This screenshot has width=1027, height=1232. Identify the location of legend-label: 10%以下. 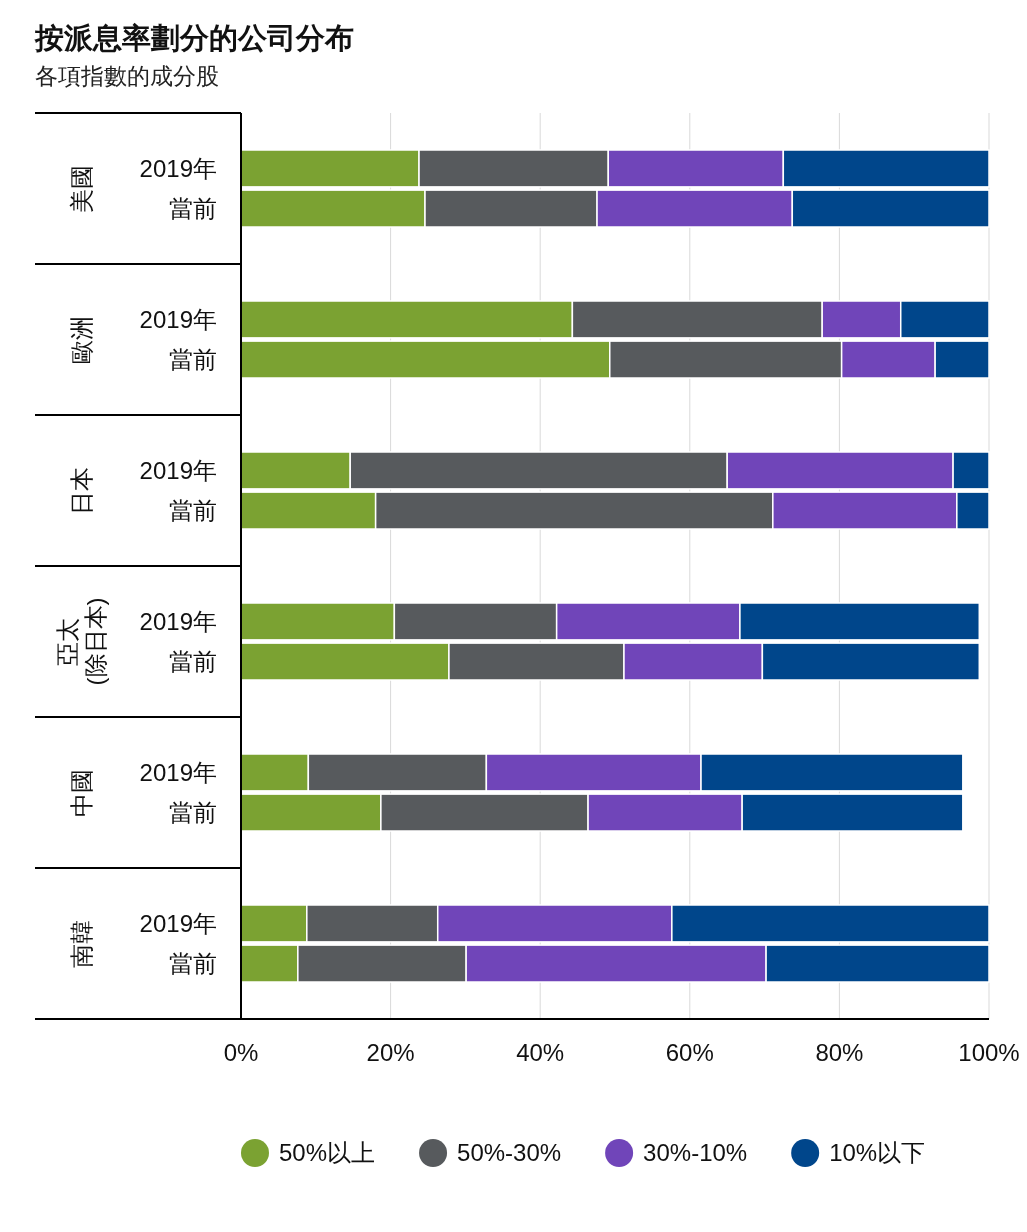
(877, 1153).